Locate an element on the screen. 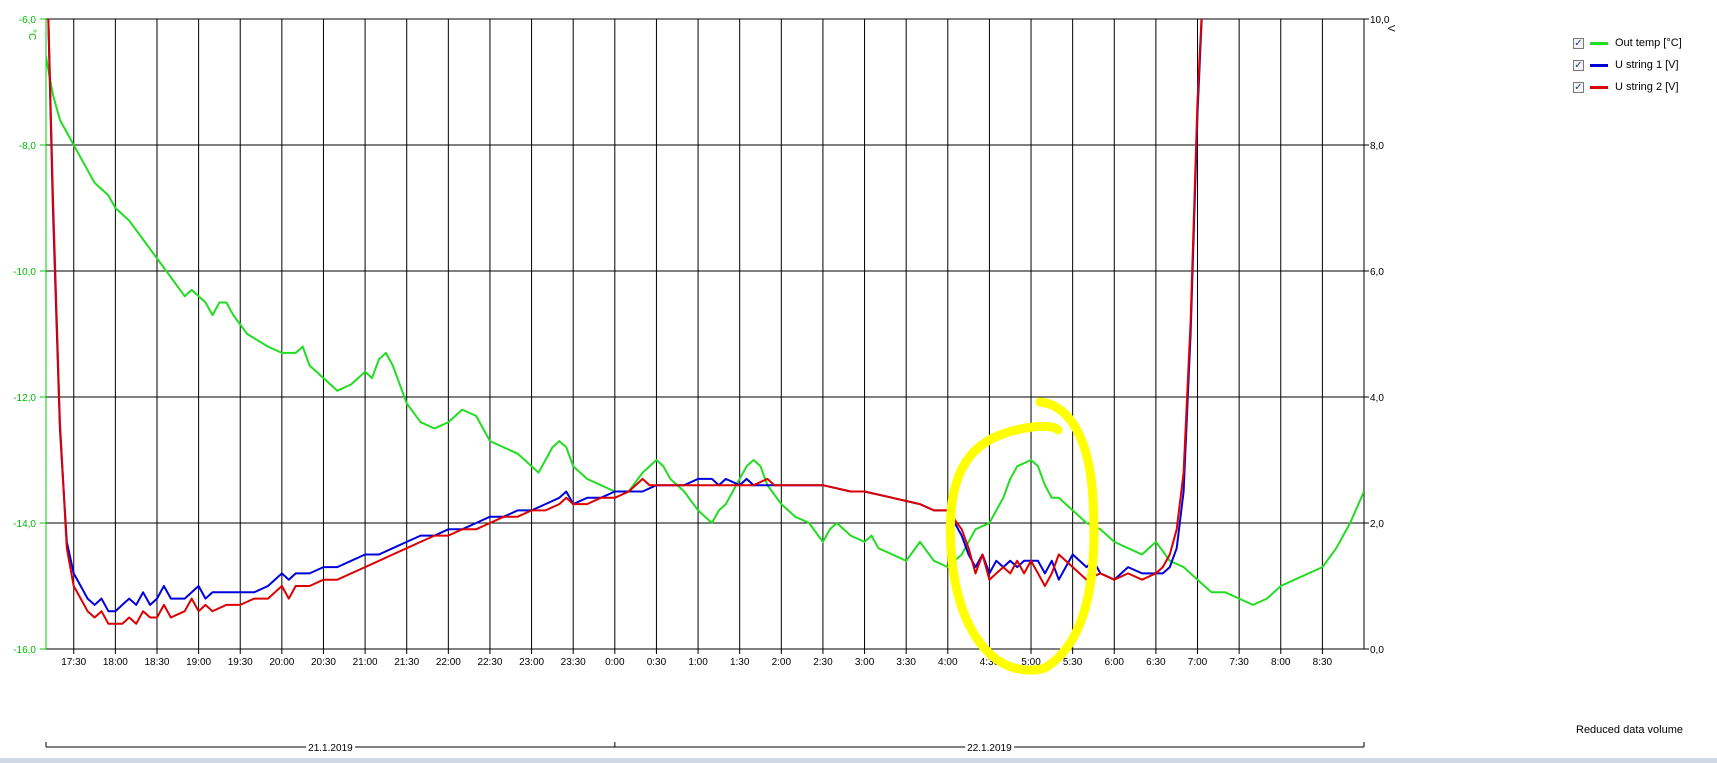 Image resolution: width=1717 pixels, height=763 pixels. legend-item-out-temp: ✓ Out temp [°C] is located at coordinates (1627, 43).